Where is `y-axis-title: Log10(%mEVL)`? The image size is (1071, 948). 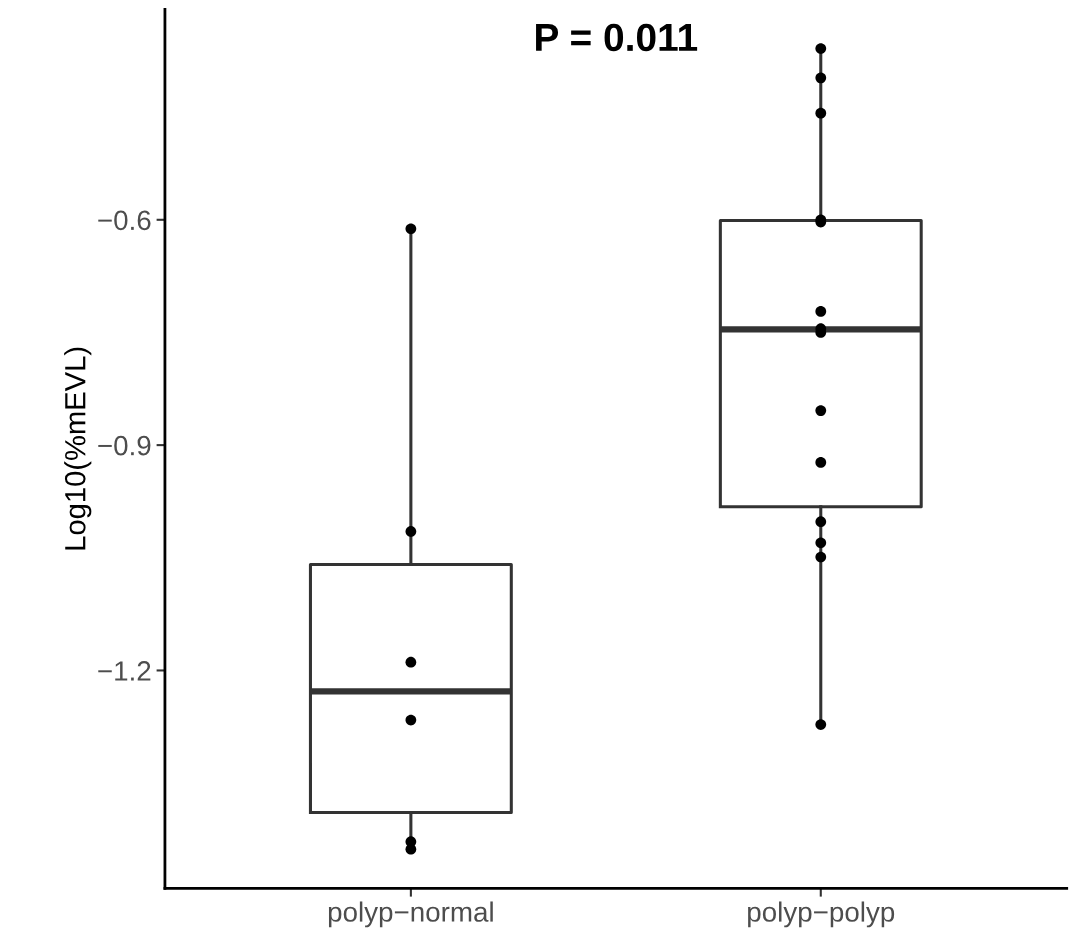
y-axis-title: Log10(%mEVL) is located at coordinates (78, 448).